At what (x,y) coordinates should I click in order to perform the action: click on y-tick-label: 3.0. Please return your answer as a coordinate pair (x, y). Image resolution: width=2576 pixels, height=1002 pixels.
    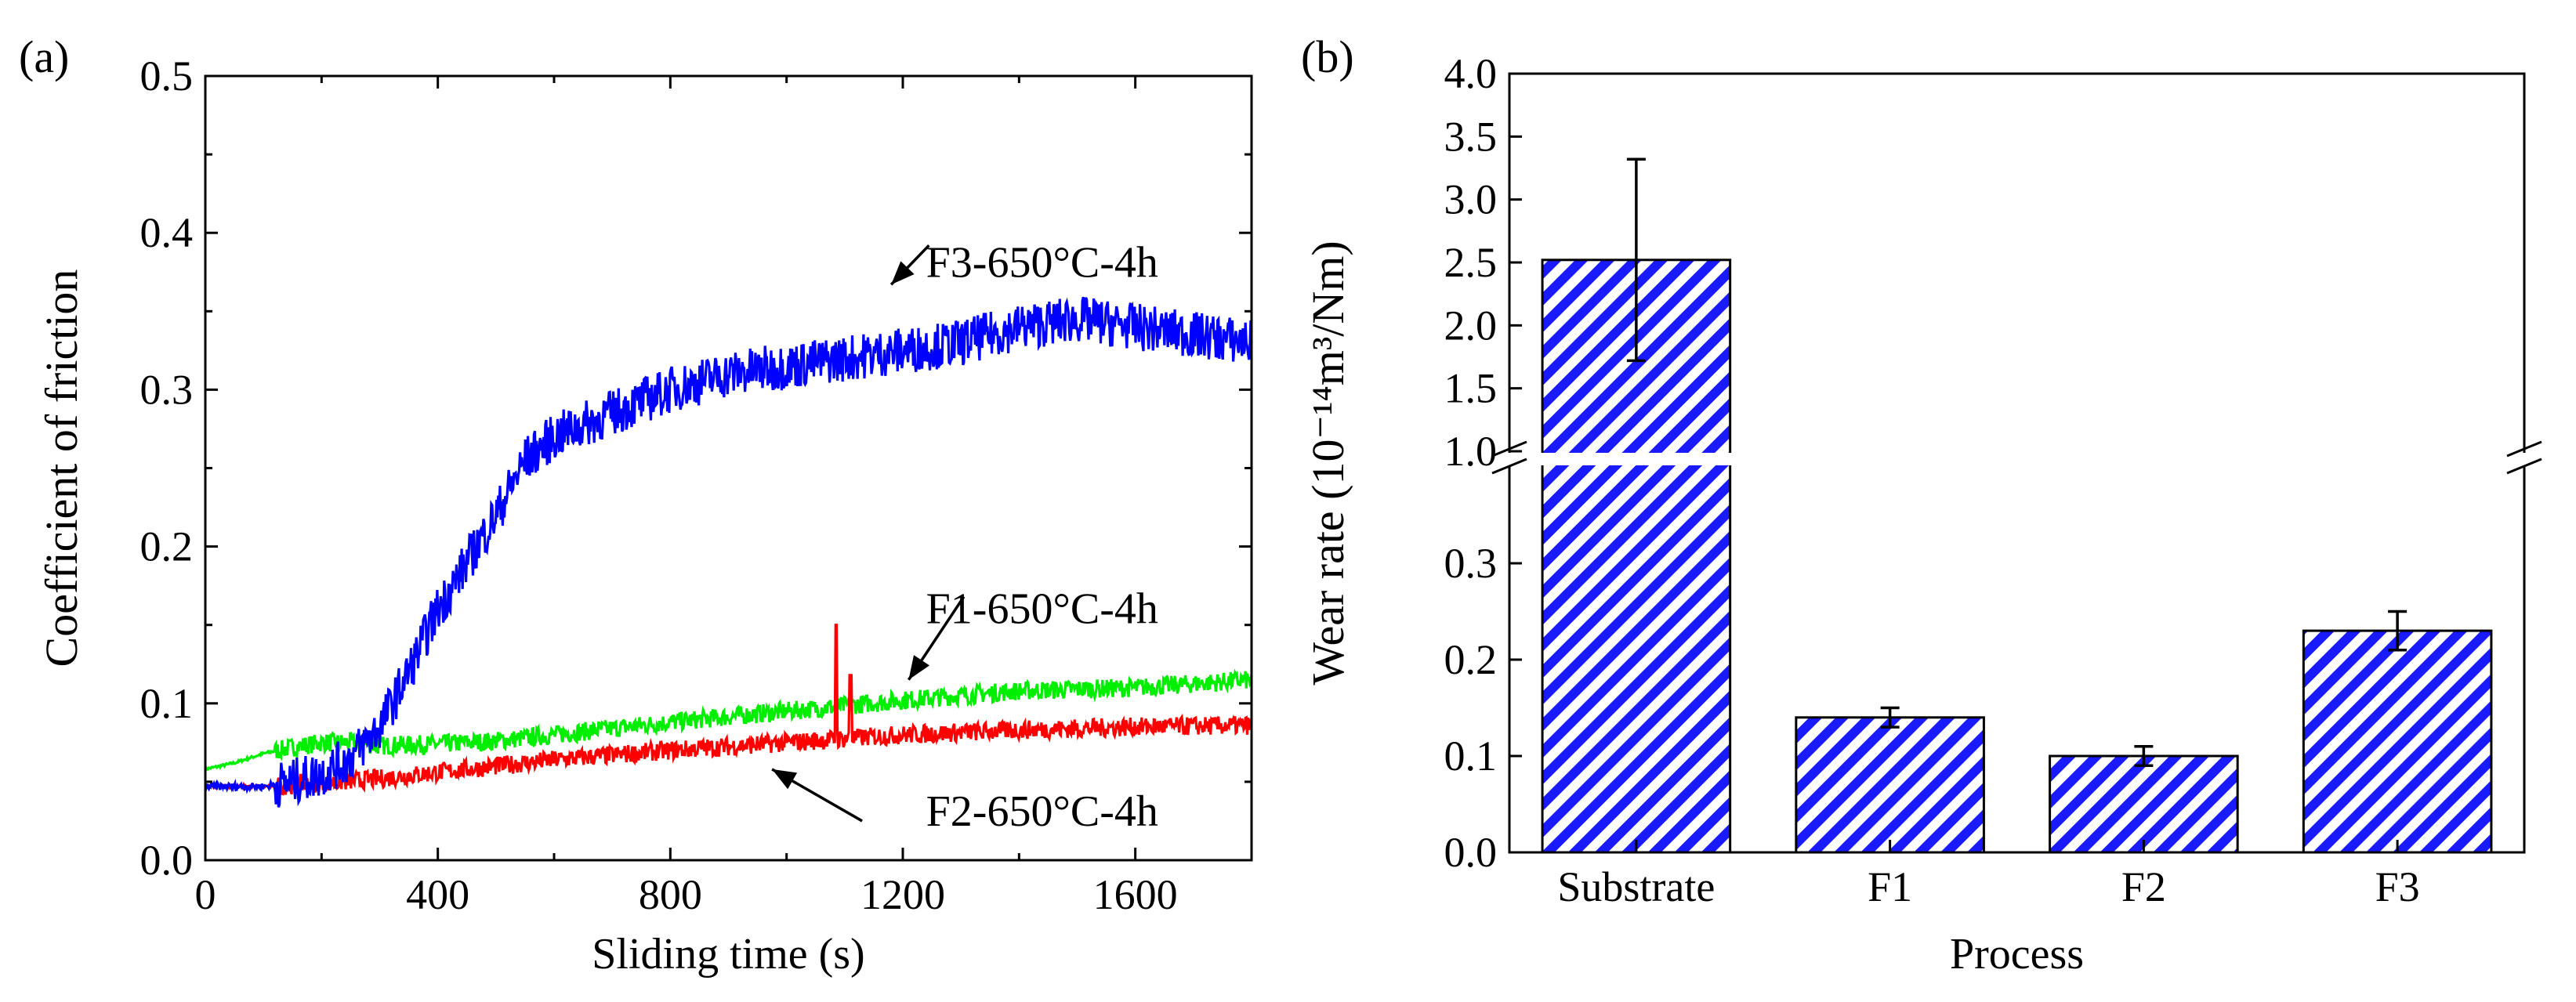
    Looking at the image, I should click on (1471, 200).